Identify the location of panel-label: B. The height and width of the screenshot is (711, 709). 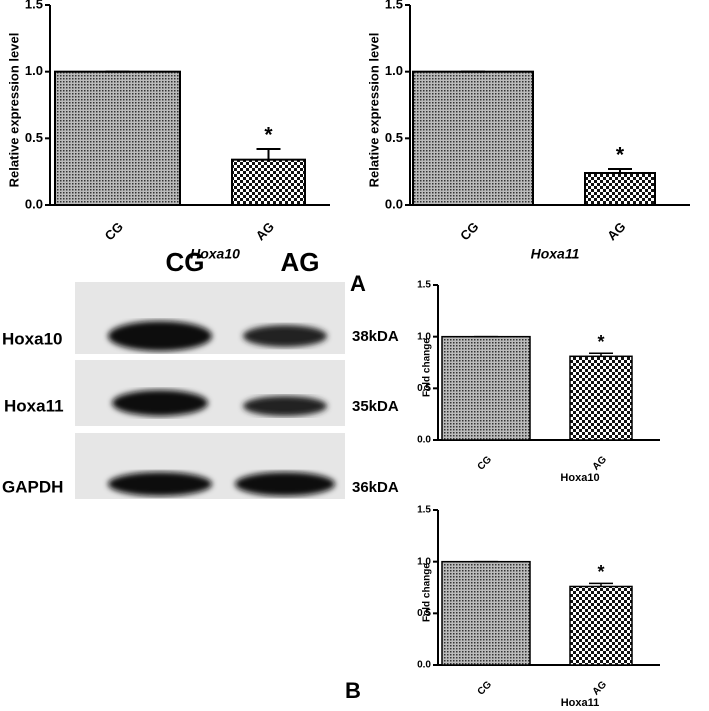
(353, 690).